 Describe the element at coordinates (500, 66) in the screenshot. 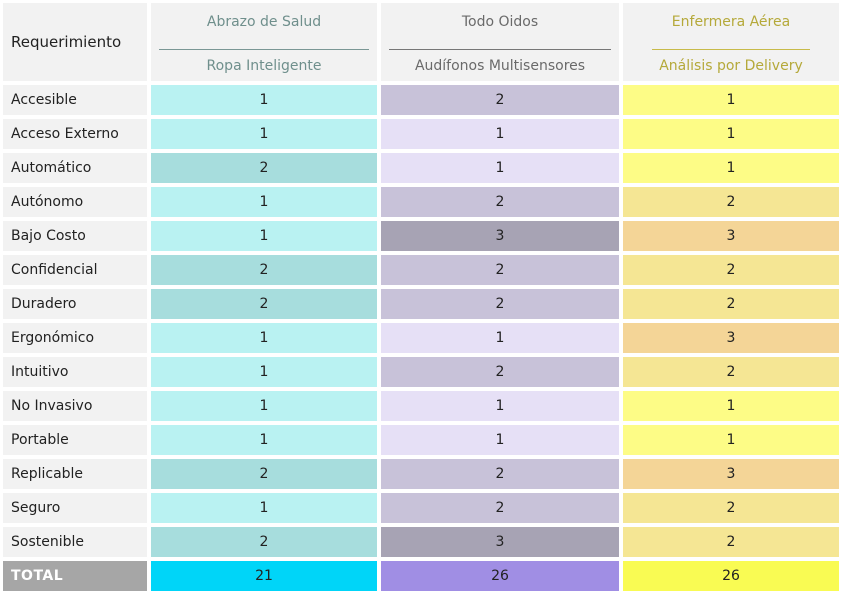

I see `header-col-2-subtitle: Audífonos Multisensores` at that location.